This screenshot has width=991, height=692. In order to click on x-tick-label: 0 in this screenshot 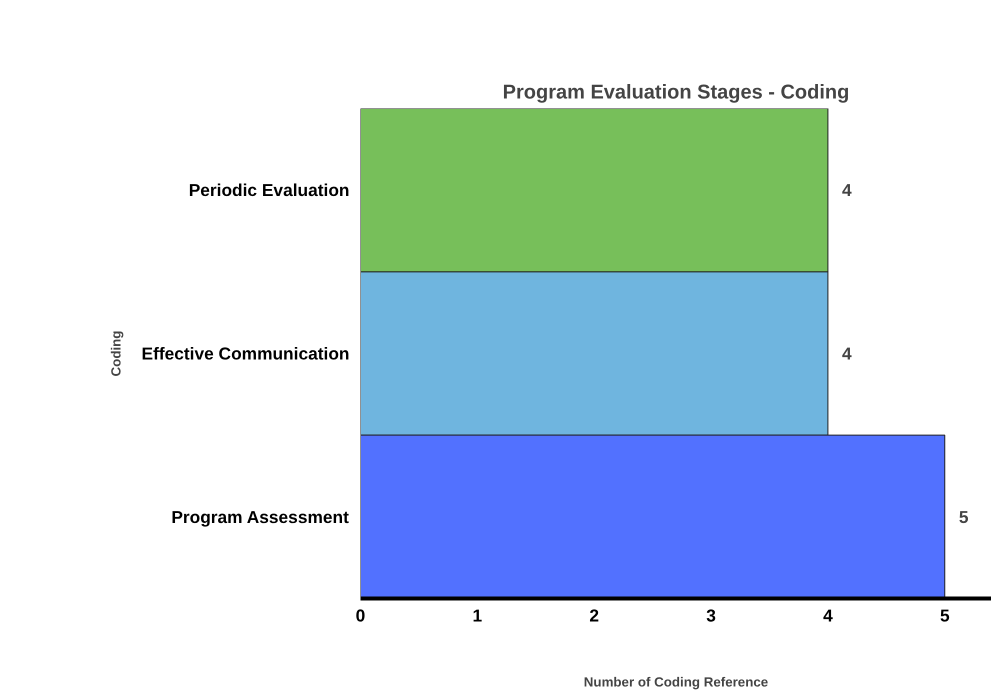, I will do `click(361, 616)`.